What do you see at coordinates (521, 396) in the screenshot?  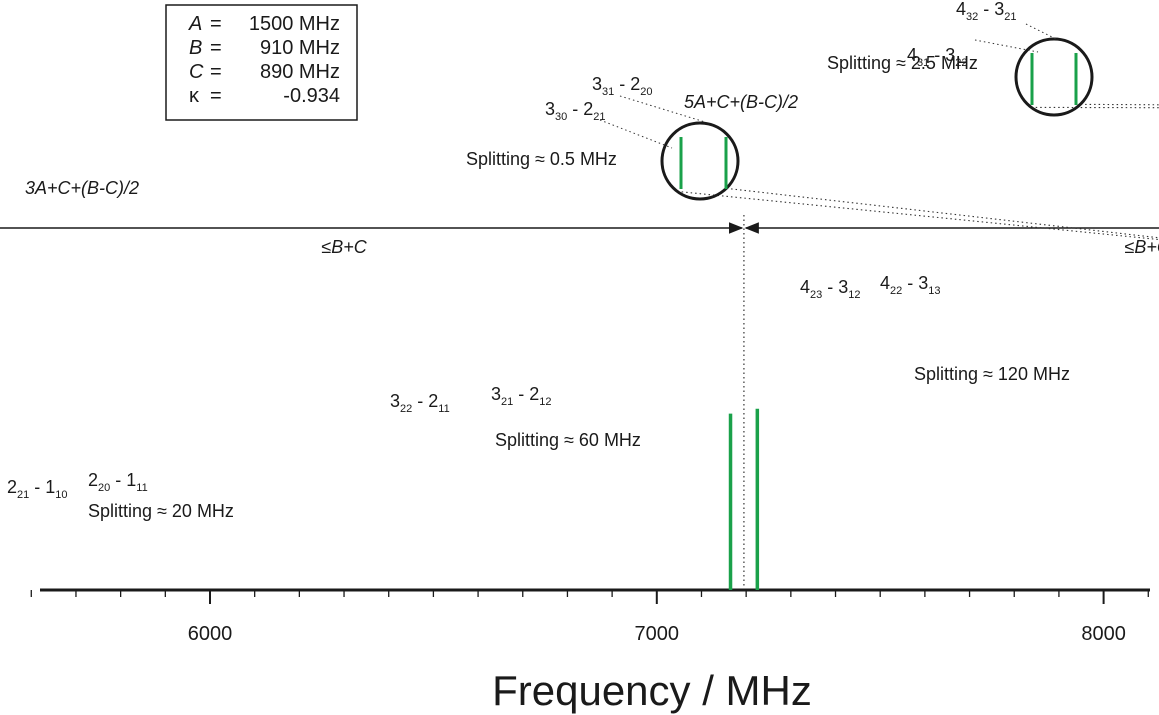 I see `transition-label: 321 - 212` at bounding box center [521, 396].